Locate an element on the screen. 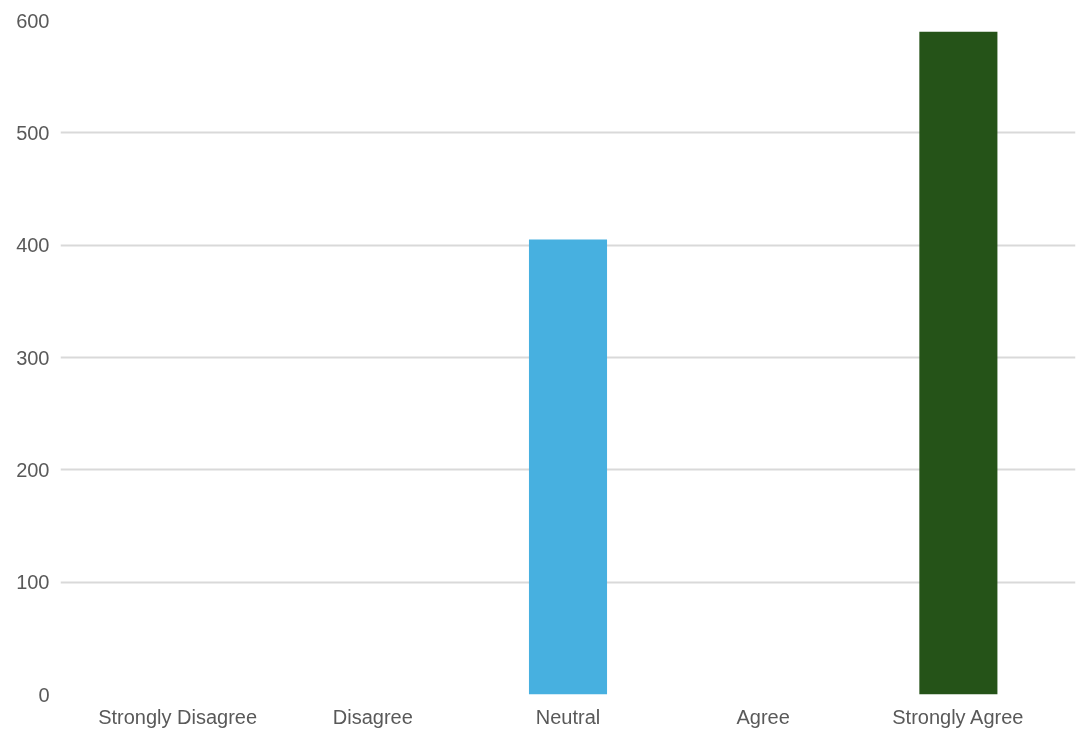 The width and height of the screenshot is (1080, 754). x-tick-label: Strongly Disagree is located at coordinates (178, 716).